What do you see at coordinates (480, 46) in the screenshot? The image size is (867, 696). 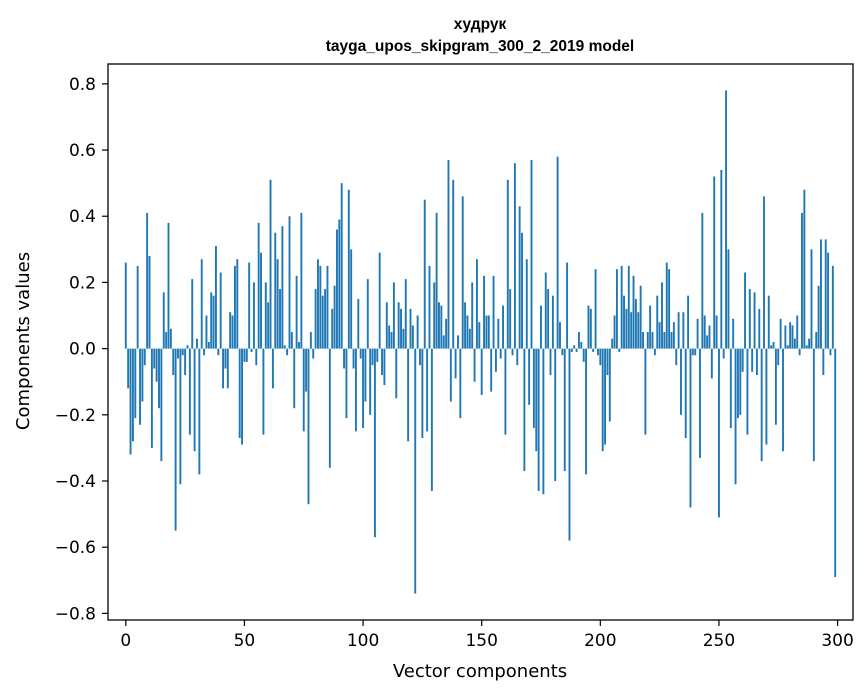 I see `chart-subtitle: tayga_upos_skipgram_300_2_2019 model` at bounding box center [480, 46].